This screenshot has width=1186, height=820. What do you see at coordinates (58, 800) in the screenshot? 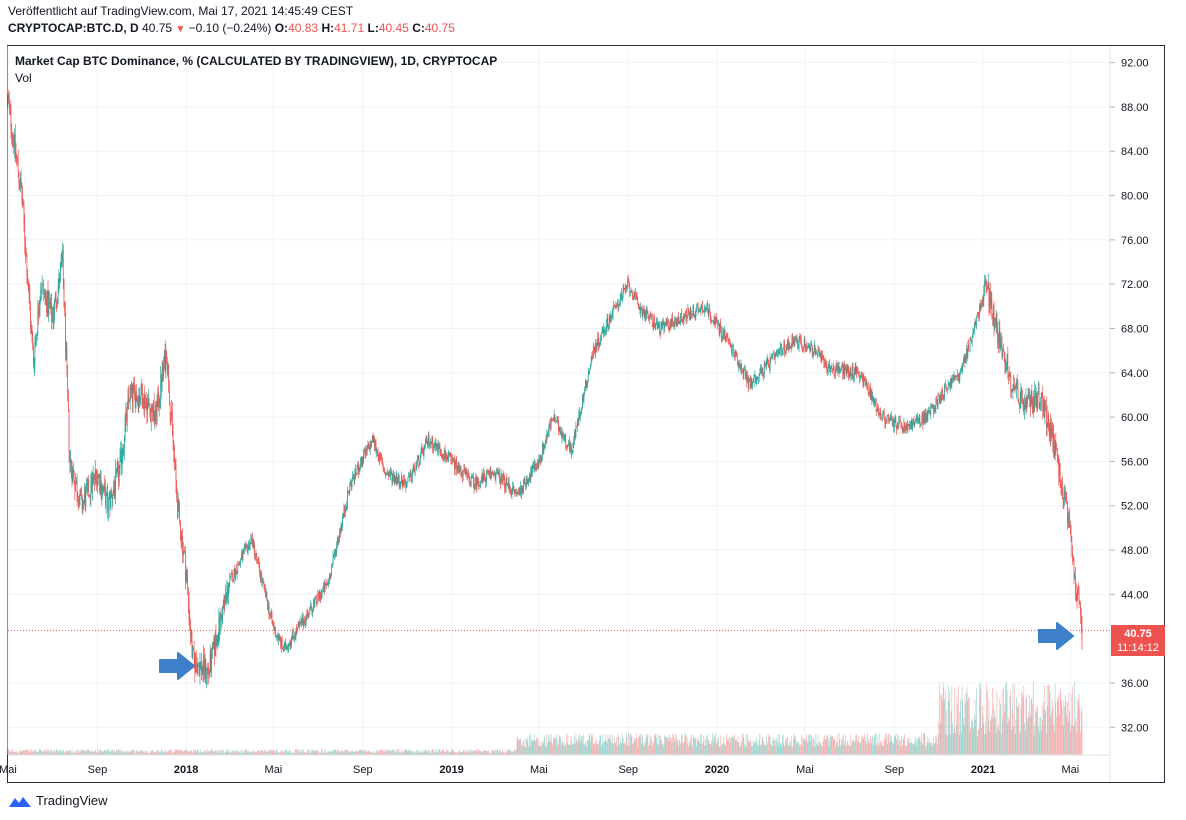
I see `footer-brand: TradingView` at bounding box center [58, 800].